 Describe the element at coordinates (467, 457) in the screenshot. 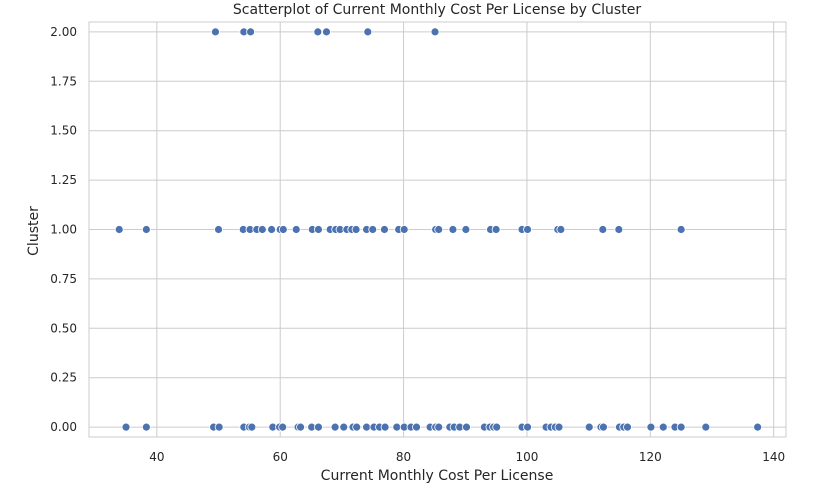

I see `x-tick-labels: 40 60 80 100 120 140` at that location.